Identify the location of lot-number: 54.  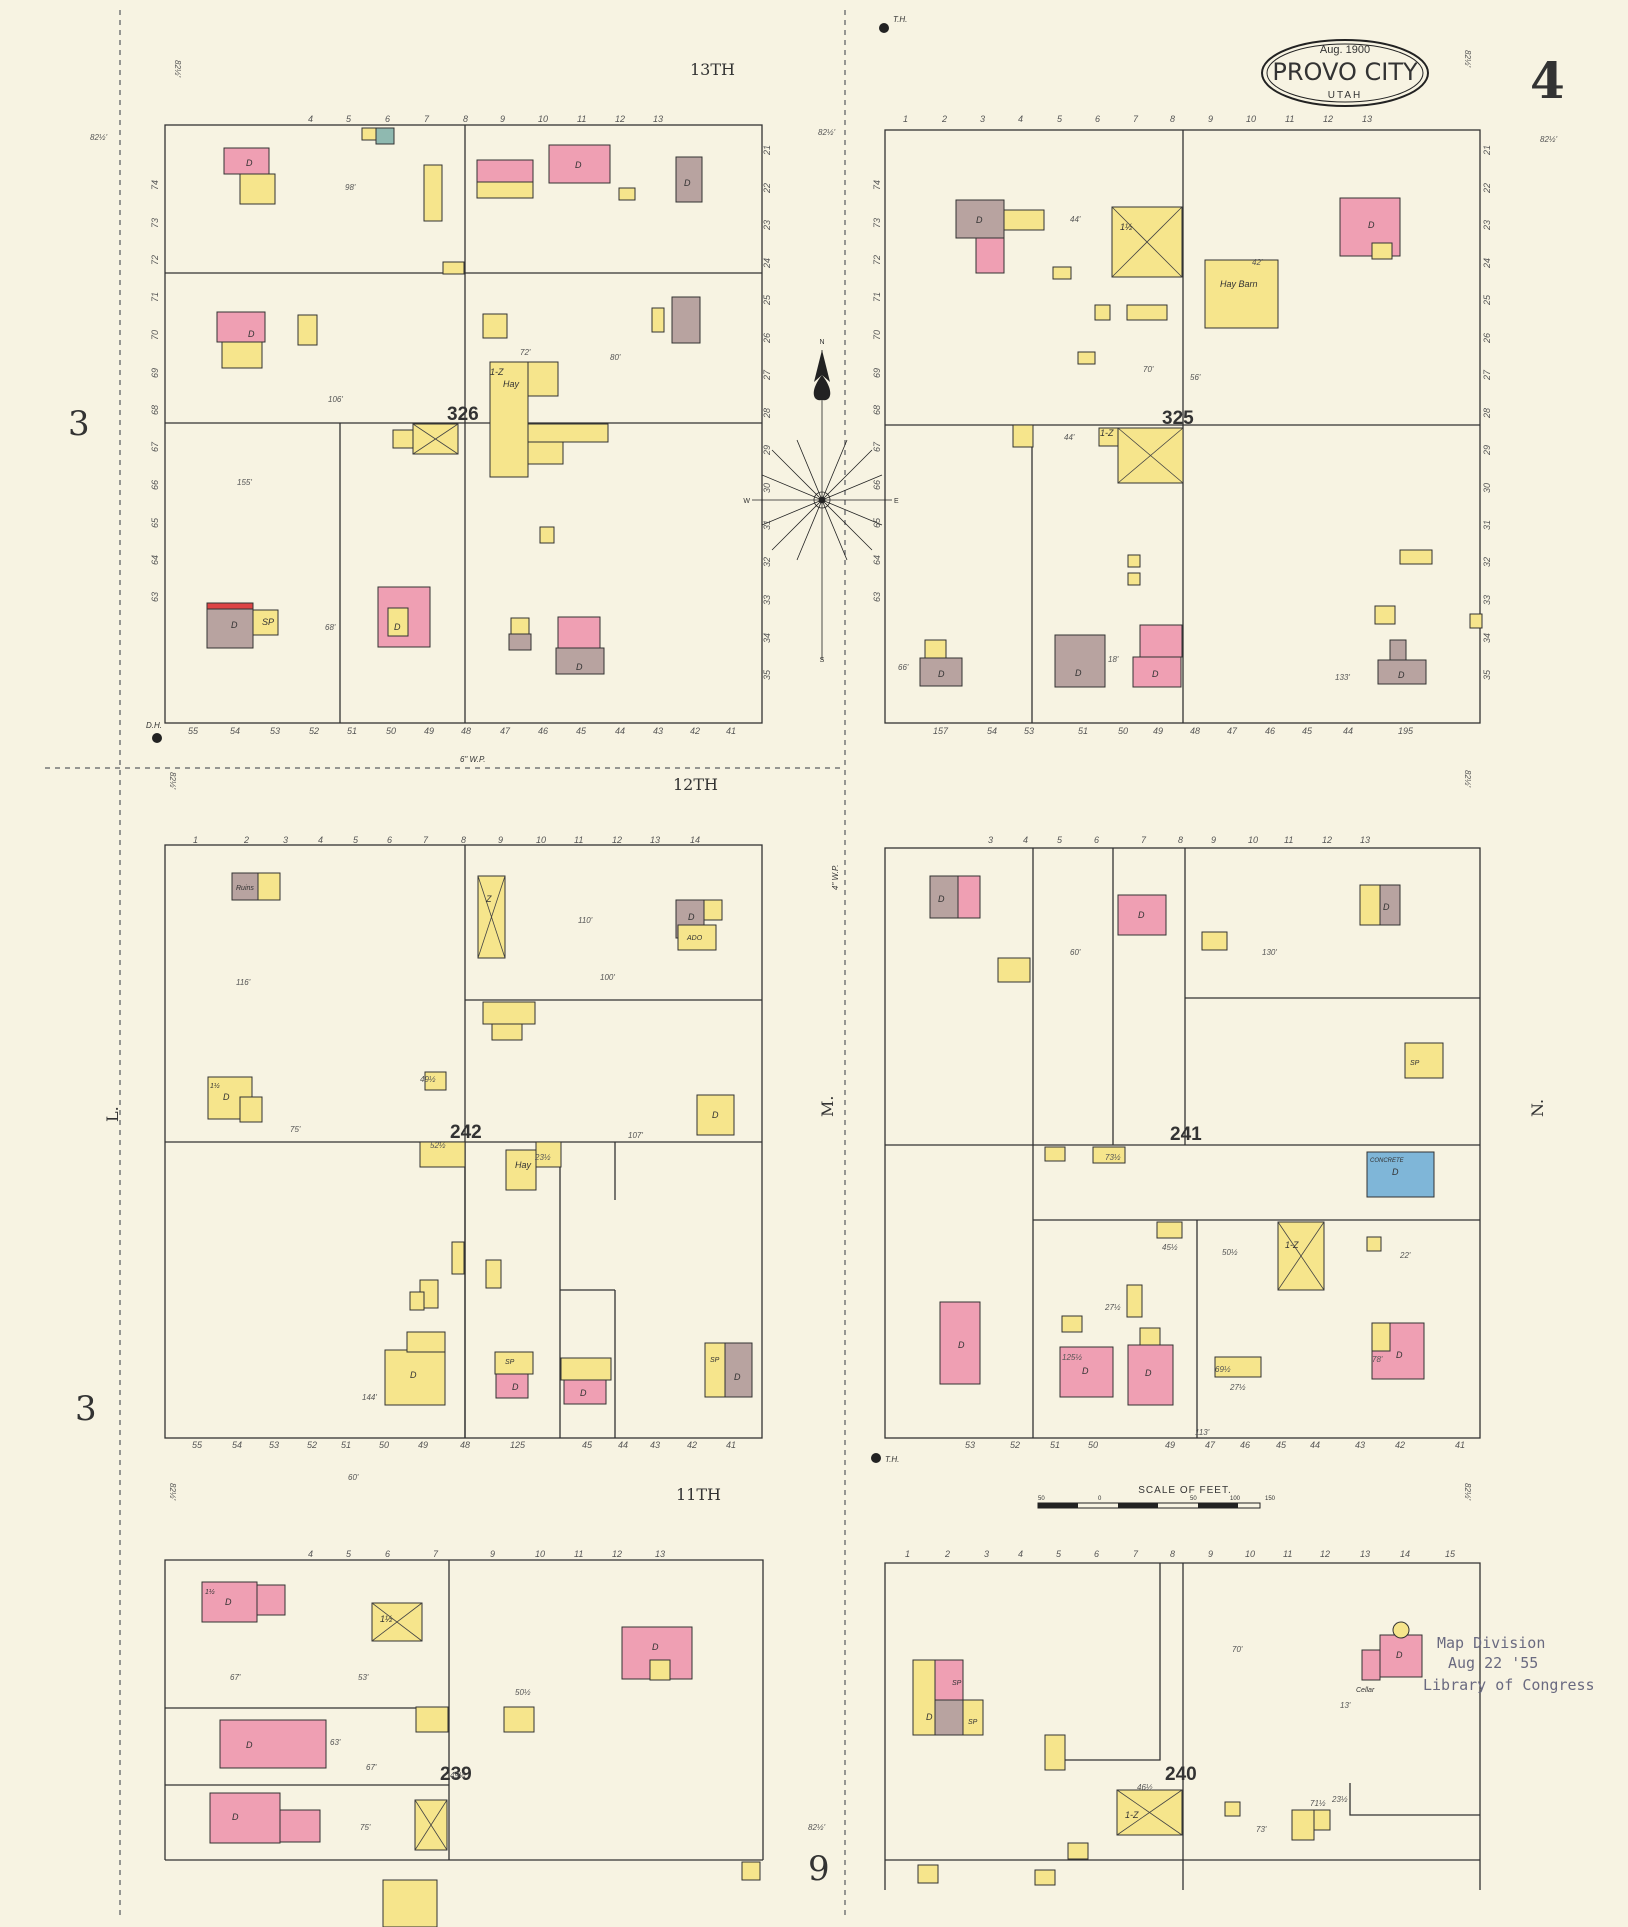
(235, 731).